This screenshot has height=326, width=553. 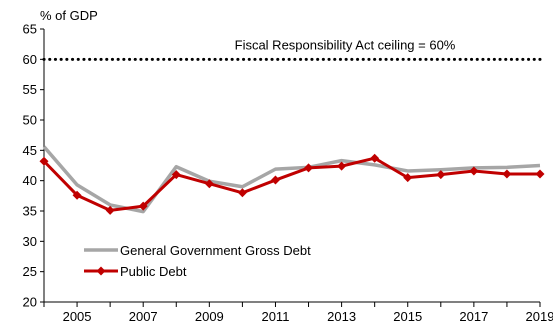 I want to click on y-tick-label: 25, so click(x=30, y=271).